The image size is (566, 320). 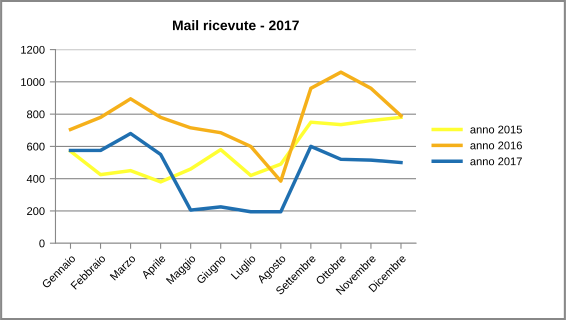 What do you see at coordinates (33, 50) in the screenshot?
I see `y-tick-label: 1200` at bounding box center [33, 50].